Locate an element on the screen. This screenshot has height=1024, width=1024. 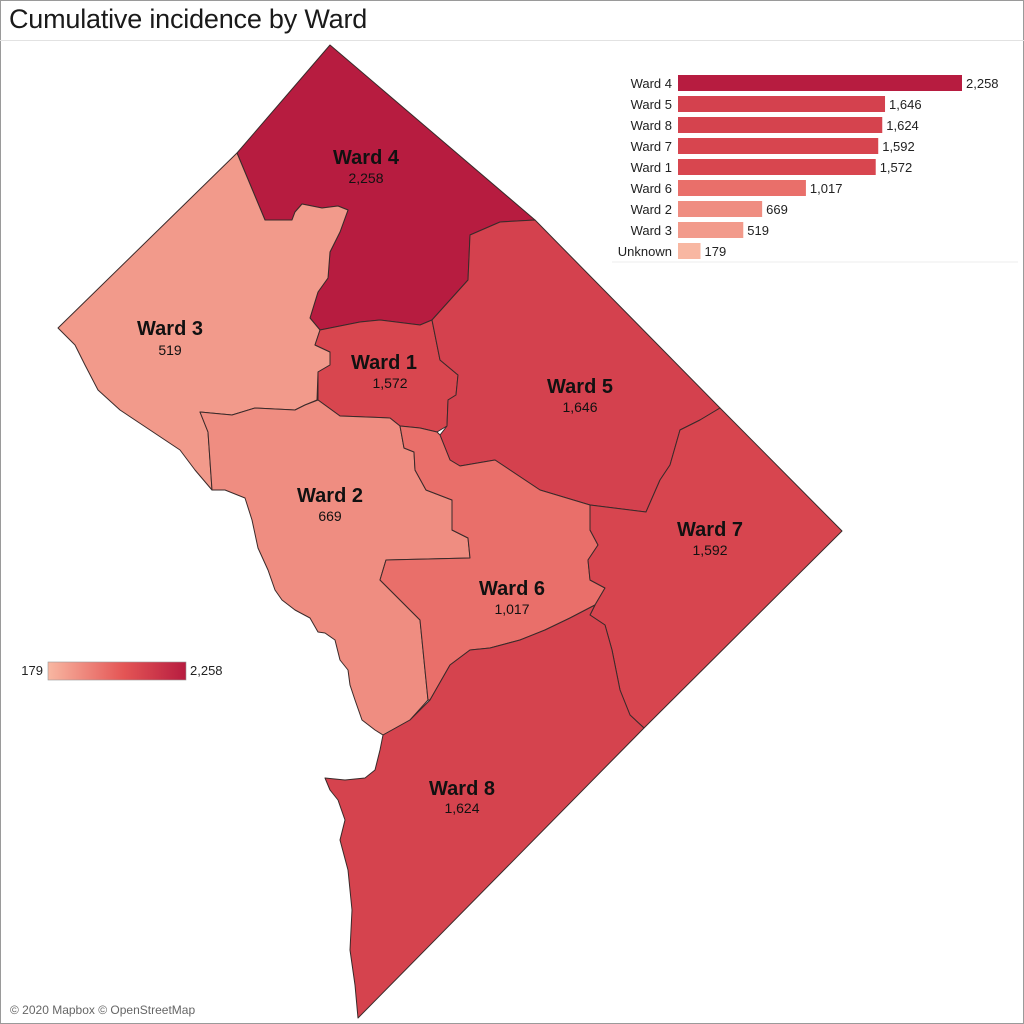
legend-max-label: 2,258 is located at coordinates (206, 670).